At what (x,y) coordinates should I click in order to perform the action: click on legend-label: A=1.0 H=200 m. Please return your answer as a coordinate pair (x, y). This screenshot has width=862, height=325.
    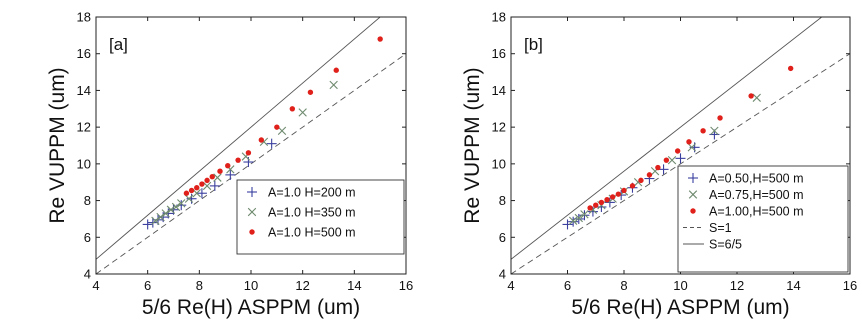
    Looking at the image, I should click on (312, 192).